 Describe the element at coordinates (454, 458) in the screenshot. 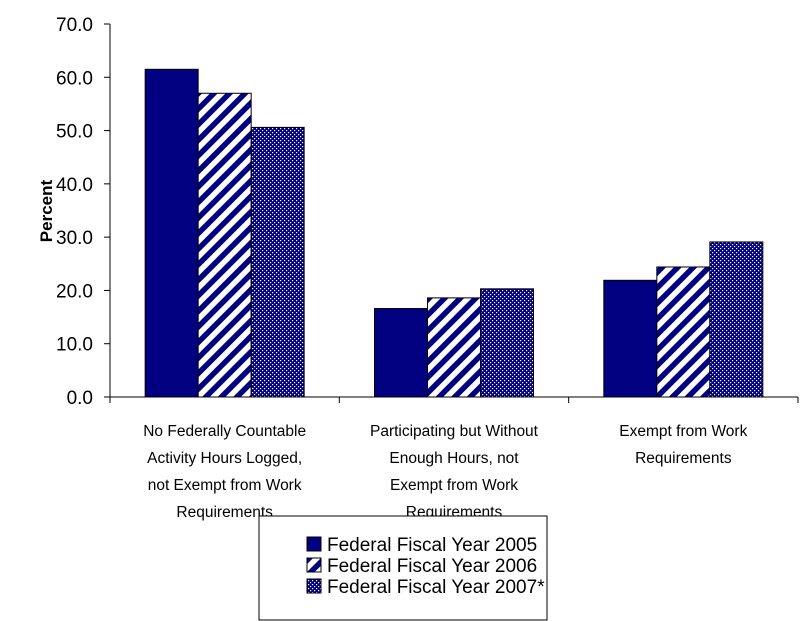

I see `category-label-line: Enough Hours, not` at that location.